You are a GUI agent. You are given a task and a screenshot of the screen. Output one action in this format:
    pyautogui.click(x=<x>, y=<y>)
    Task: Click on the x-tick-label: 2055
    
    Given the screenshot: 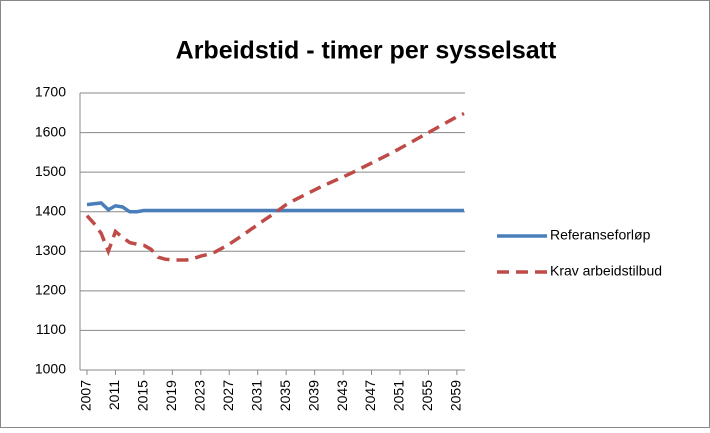 What is the action you would take?
    pyautogui.click(x=427, y=395)
    